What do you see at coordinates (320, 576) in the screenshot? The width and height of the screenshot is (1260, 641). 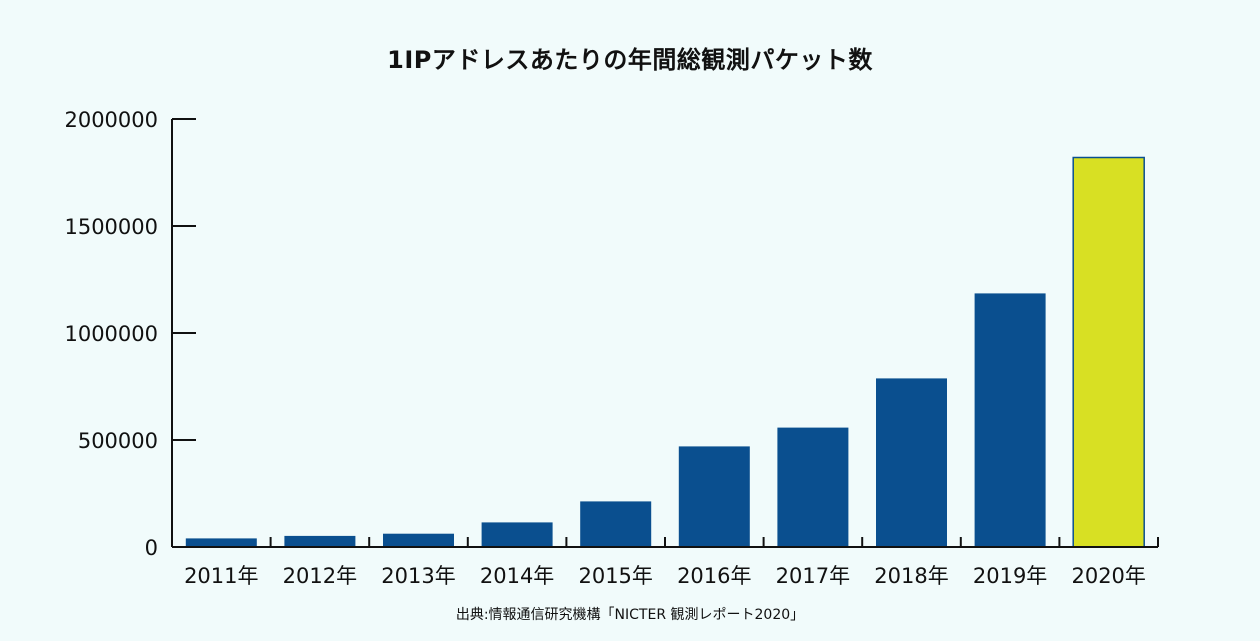 I see `x-tick-label: 2012年` at bounding box center [320, 576].